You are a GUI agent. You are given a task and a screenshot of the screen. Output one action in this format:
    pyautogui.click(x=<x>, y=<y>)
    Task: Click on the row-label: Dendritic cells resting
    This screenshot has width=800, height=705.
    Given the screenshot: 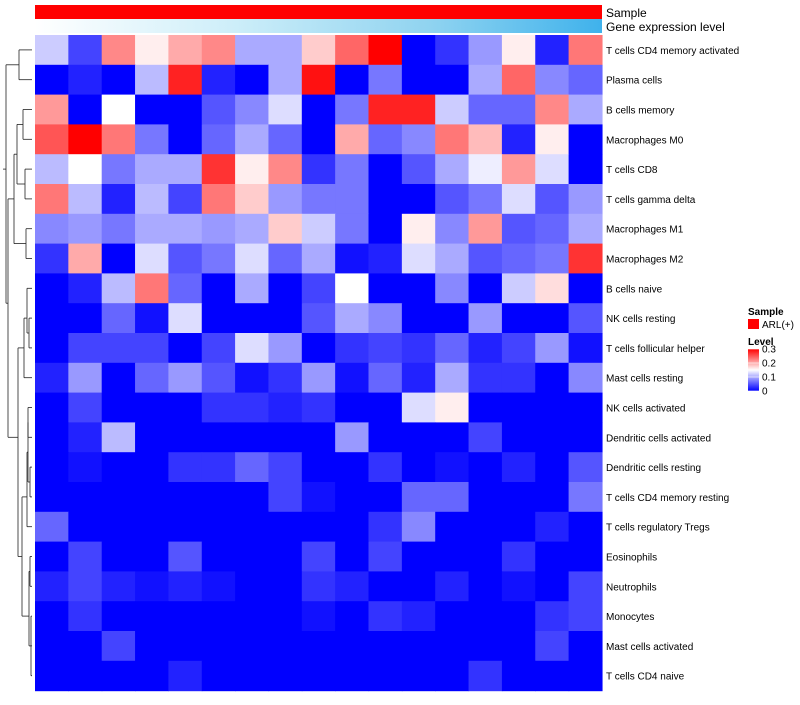 What is the action you would take?
    pyautogui.click(x=653, y=468)
    